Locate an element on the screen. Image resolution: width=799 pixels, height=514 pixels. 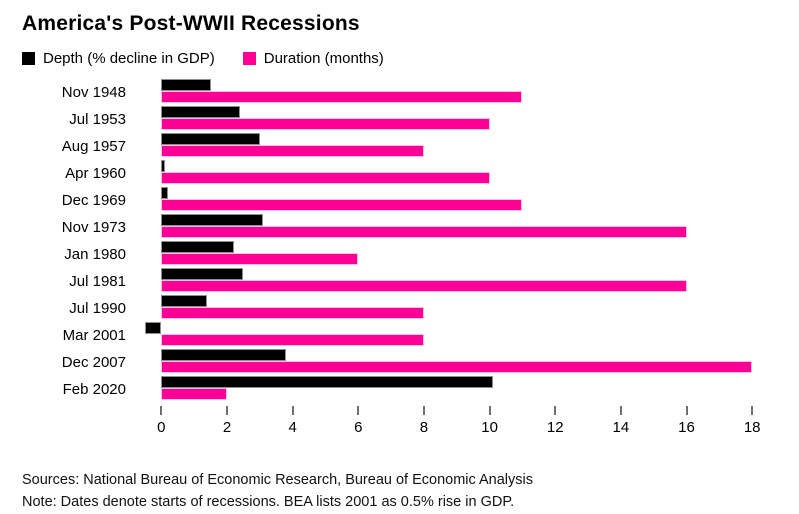
axis-tick-label: 10 is located at coordinates (489, 427).